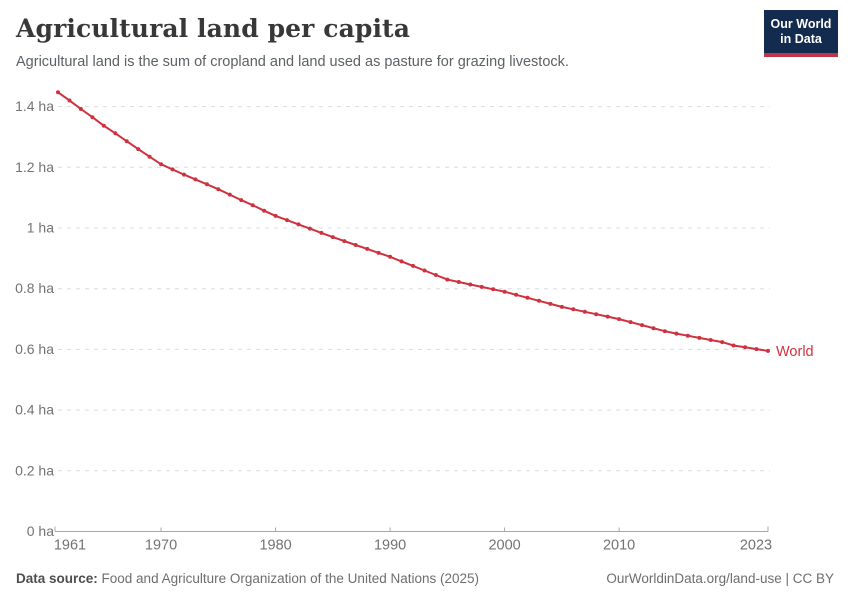  What do you see at coordinates (57, 578) in the screenshot?
I see `data-source-label: Data source:` at bounding box center [57, 578].